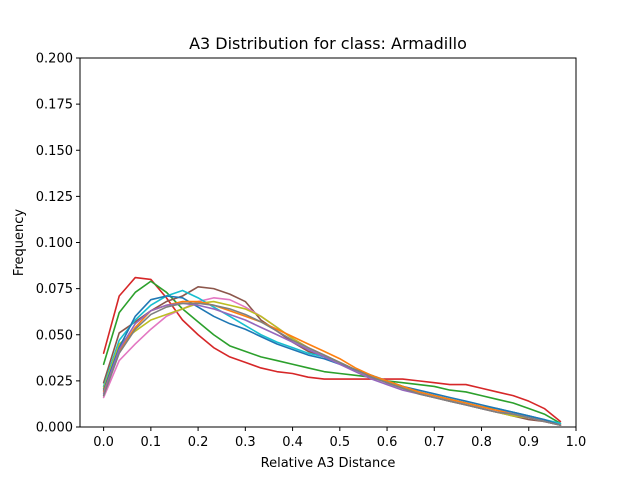  What do you see at coordinates (328, 463) in the screenshot?
I see `x-axis-label: Relative A3 Distance` at bounding box center [328, 463].